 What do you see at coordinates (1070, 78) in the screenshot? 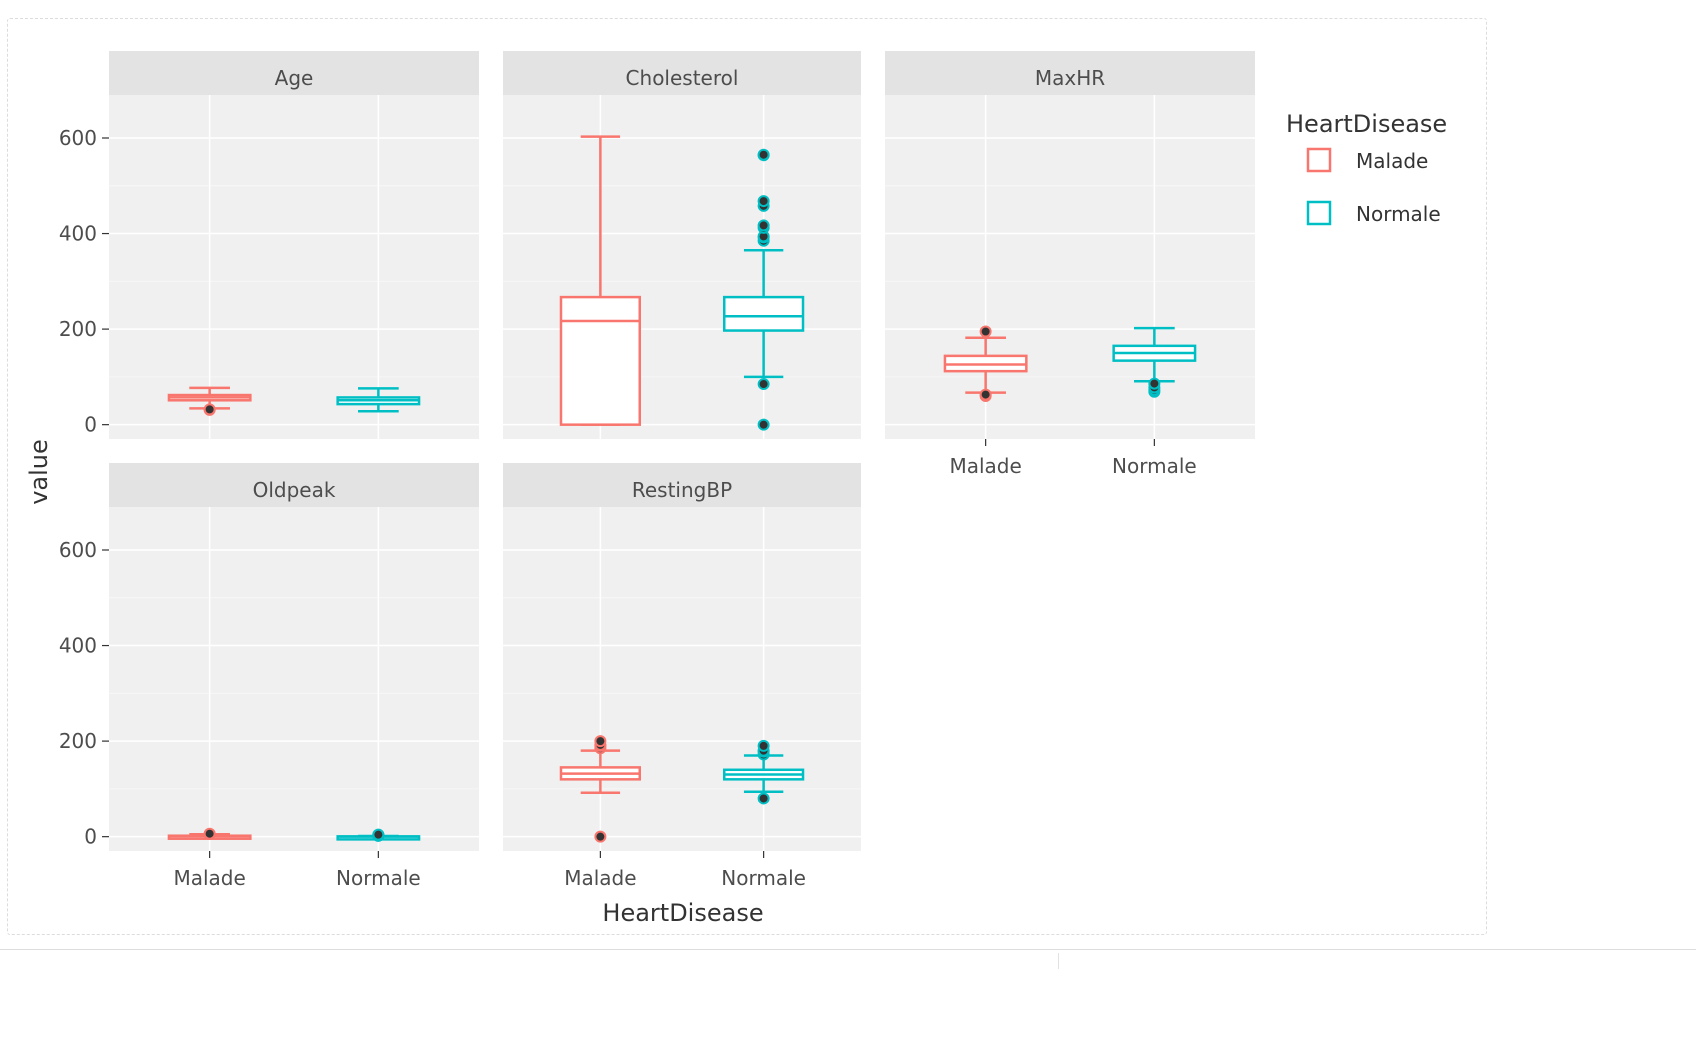
I see `panel-title-maxhr: MaxHR` at bounding box center [1070, 78].